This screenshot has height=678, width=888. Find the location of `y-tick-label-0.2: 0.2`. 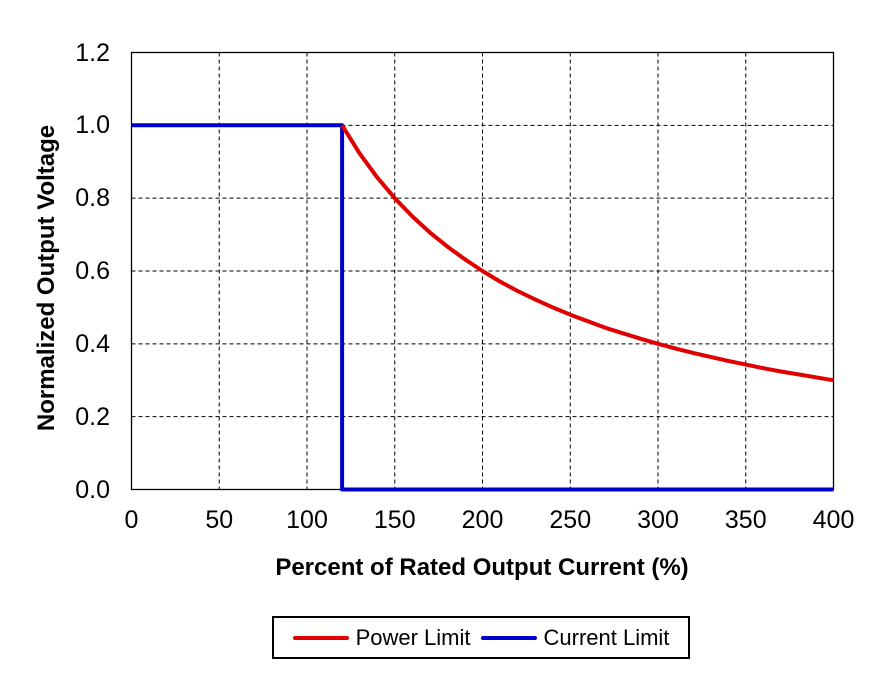

y-tick-label-0.2: 0.2 is located at coordinates (92, 416).